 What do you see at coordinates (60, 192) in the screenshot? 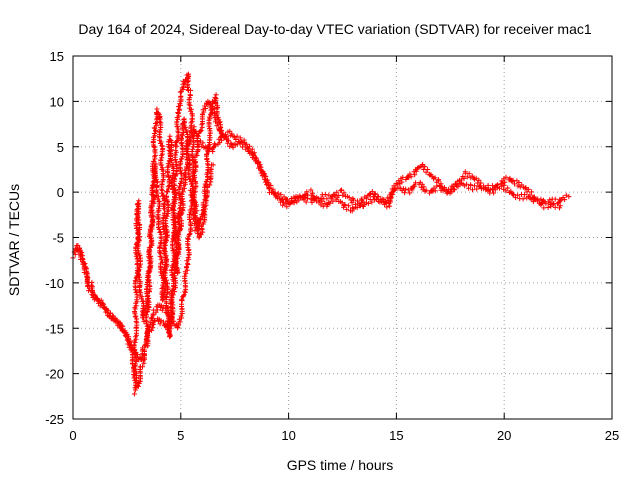
I see `y-tick-label: 0` at bounding box center [60, 192].